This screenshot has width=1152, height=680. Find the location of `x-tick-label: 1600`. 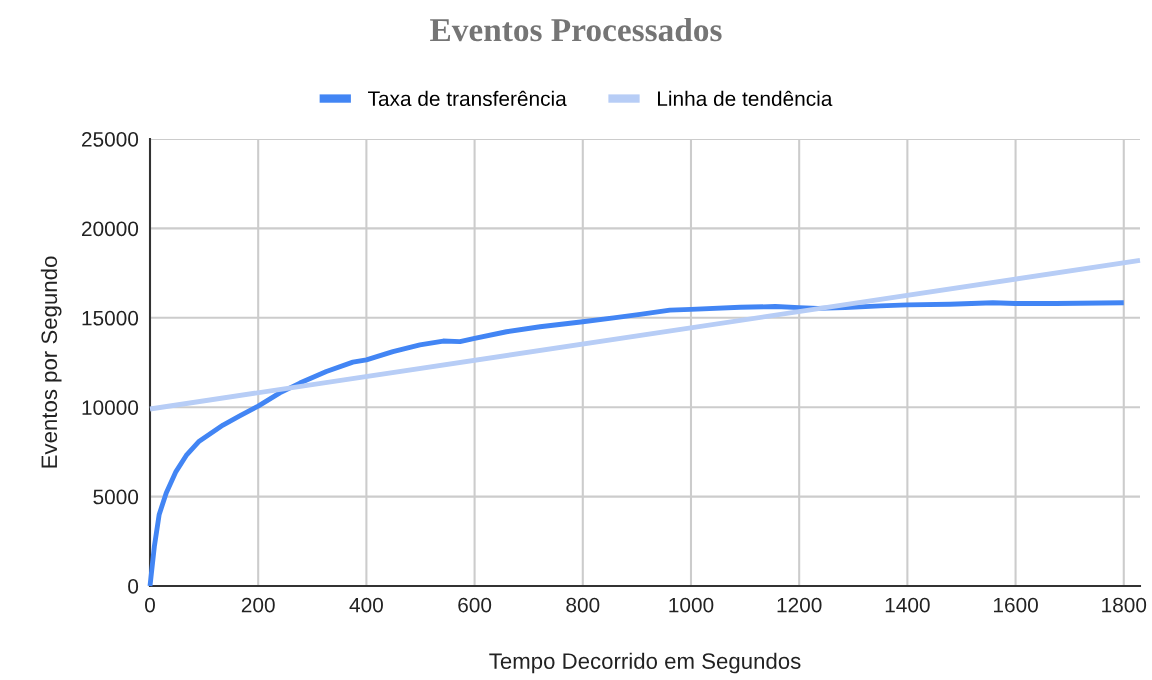

x-tick-label: 1600 is located at coordinates (1015, 605).